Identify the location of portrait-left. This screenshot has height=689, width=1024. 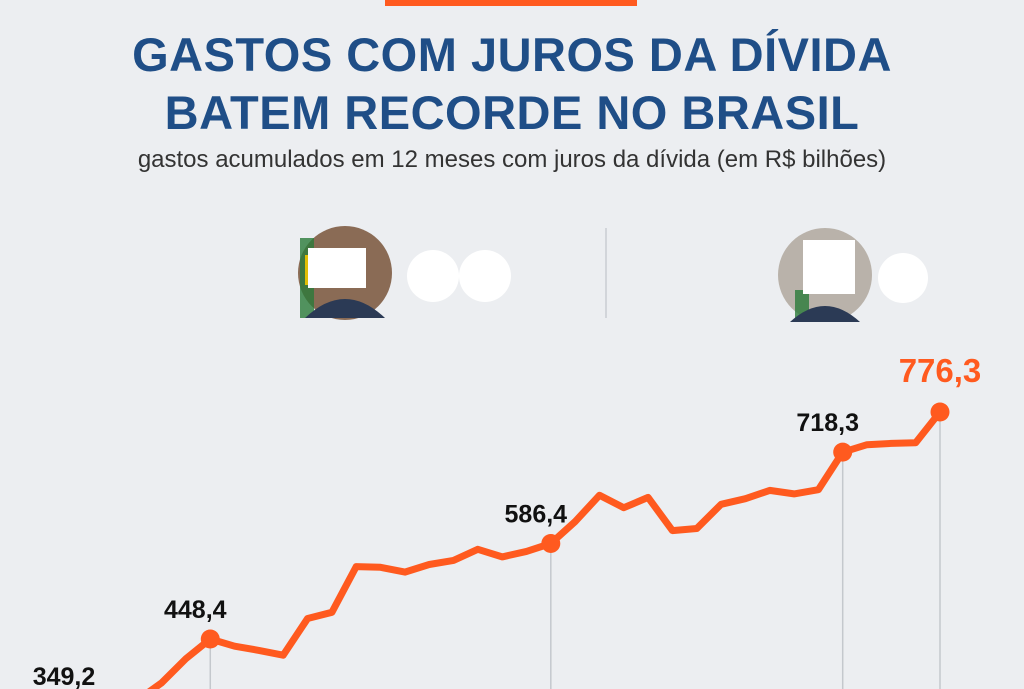
(404, 273).